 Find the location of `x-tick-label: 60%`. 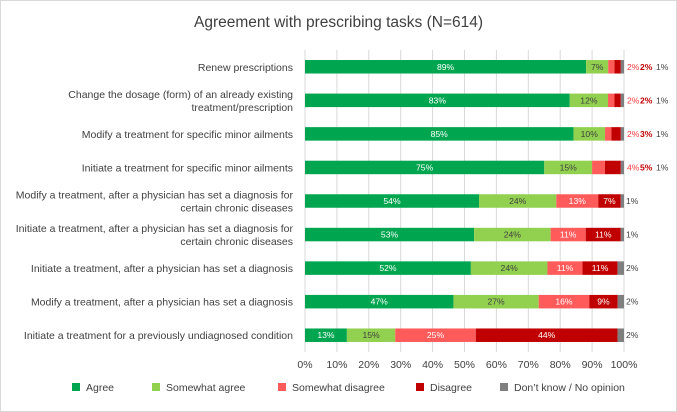

x-tick-label: 60% is located at coordinates (496, 365).